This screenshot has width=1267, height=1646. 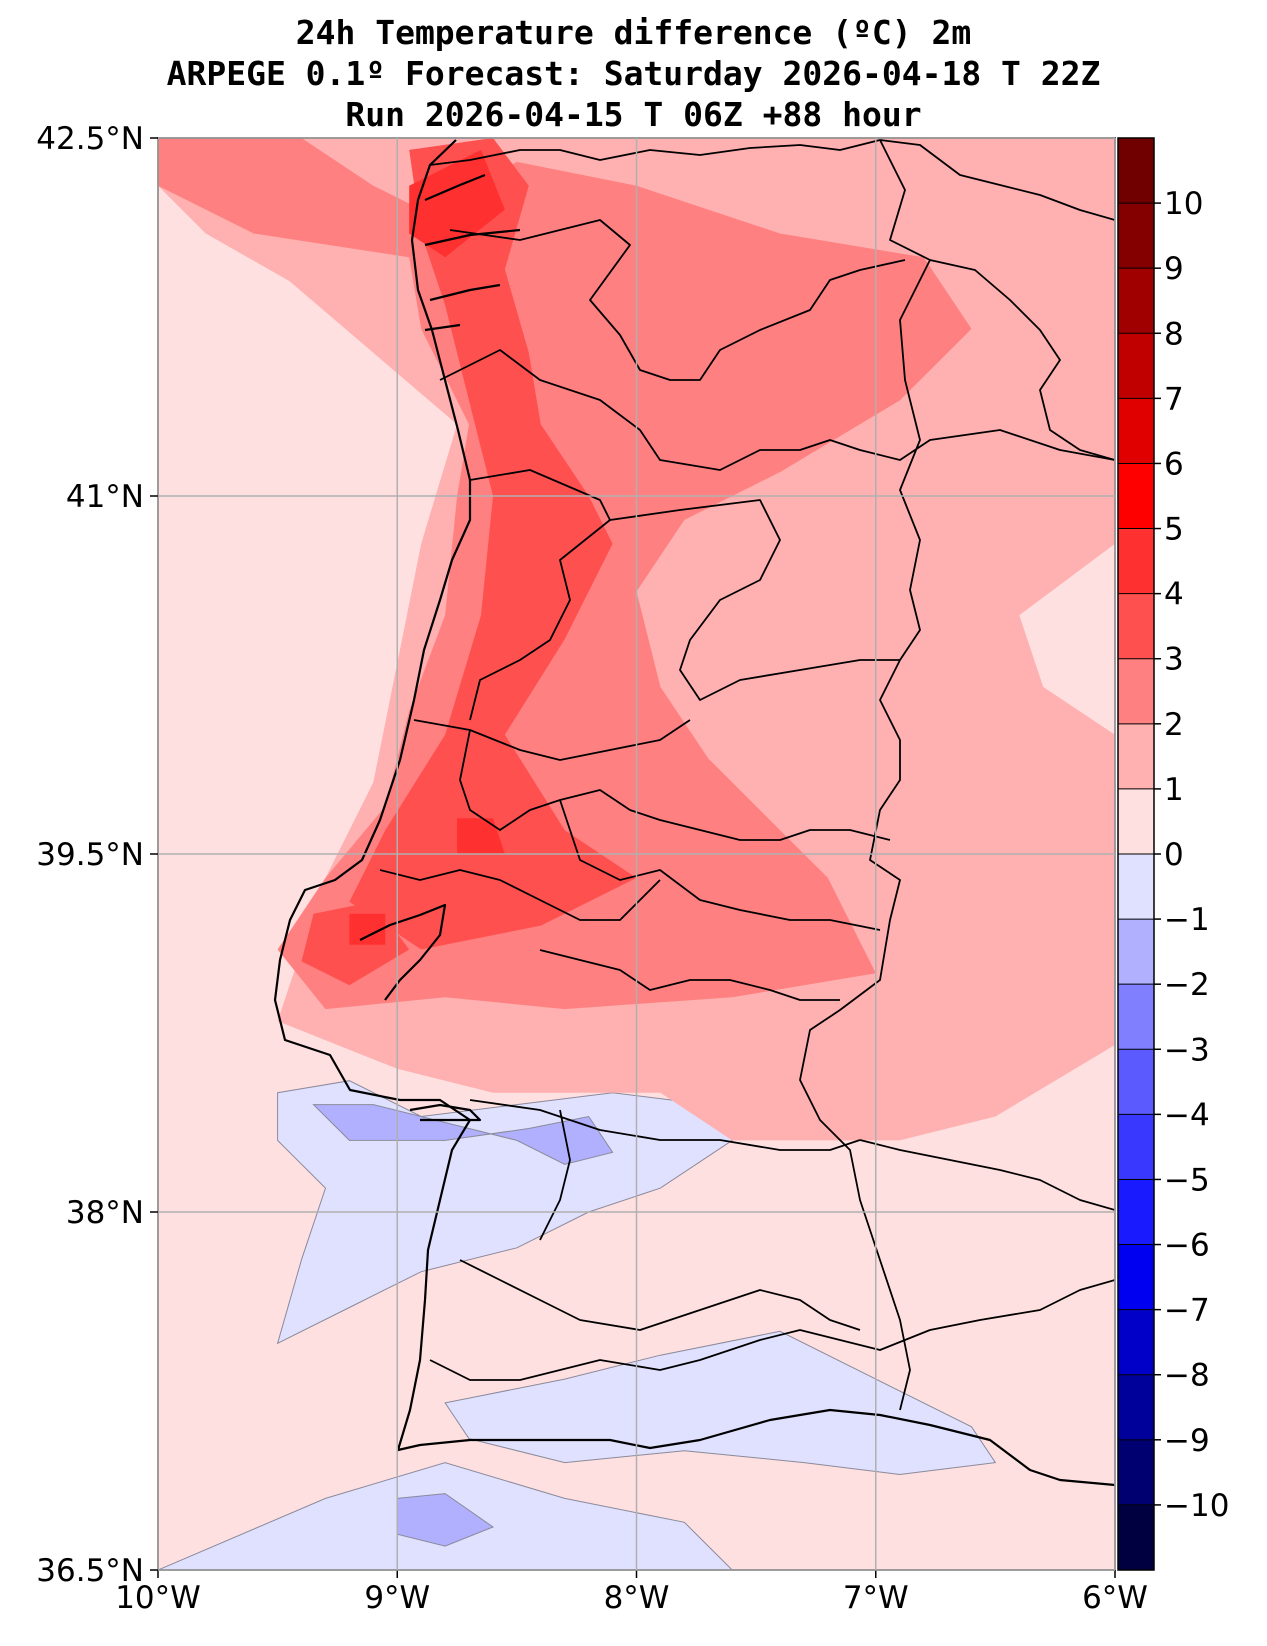 I want to click on title-line-3: Run 2026-04-15 T 06Z +88 hour, so click(x=633, y=114).